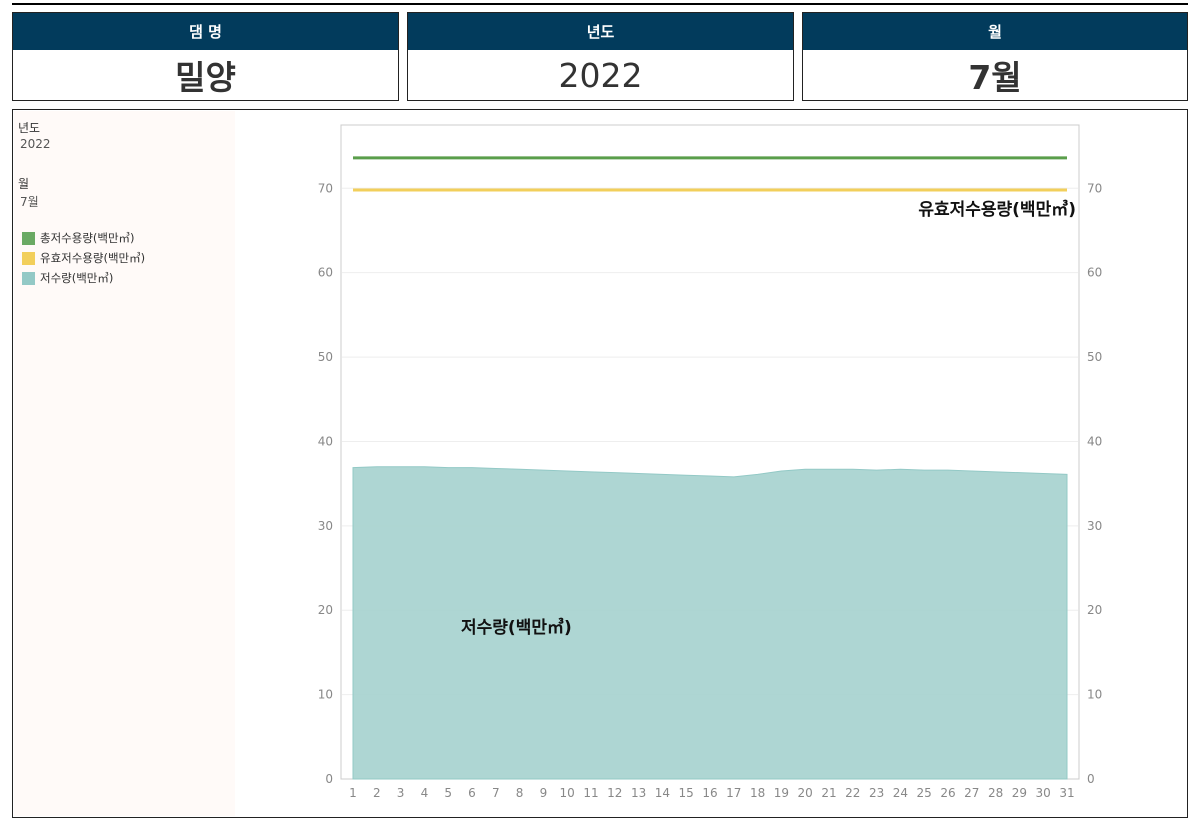 The width and height of the screenshot is (1199, 828). I want to click on month-value: 7월, so click(995, 77).